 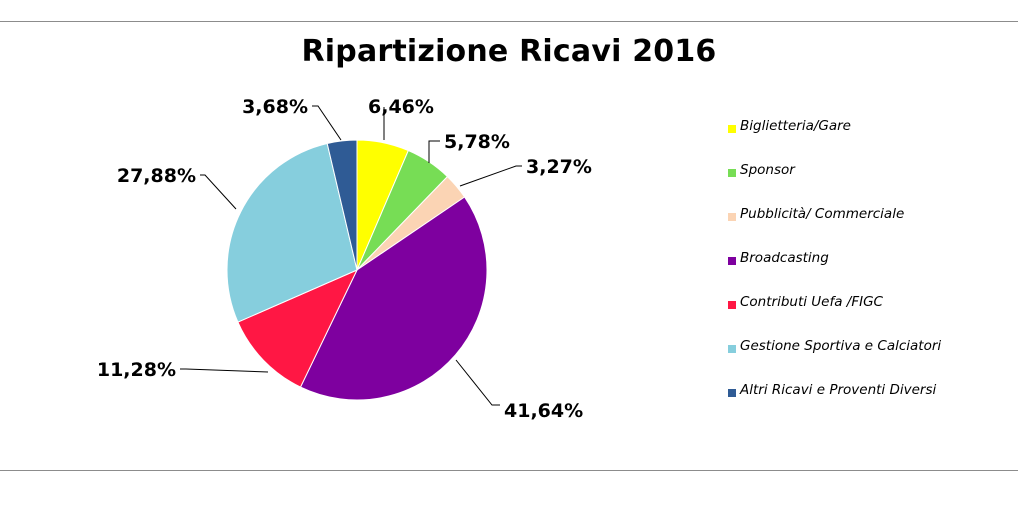 I want to click on legend-label: Sponsor, so click(x=767, y=170).